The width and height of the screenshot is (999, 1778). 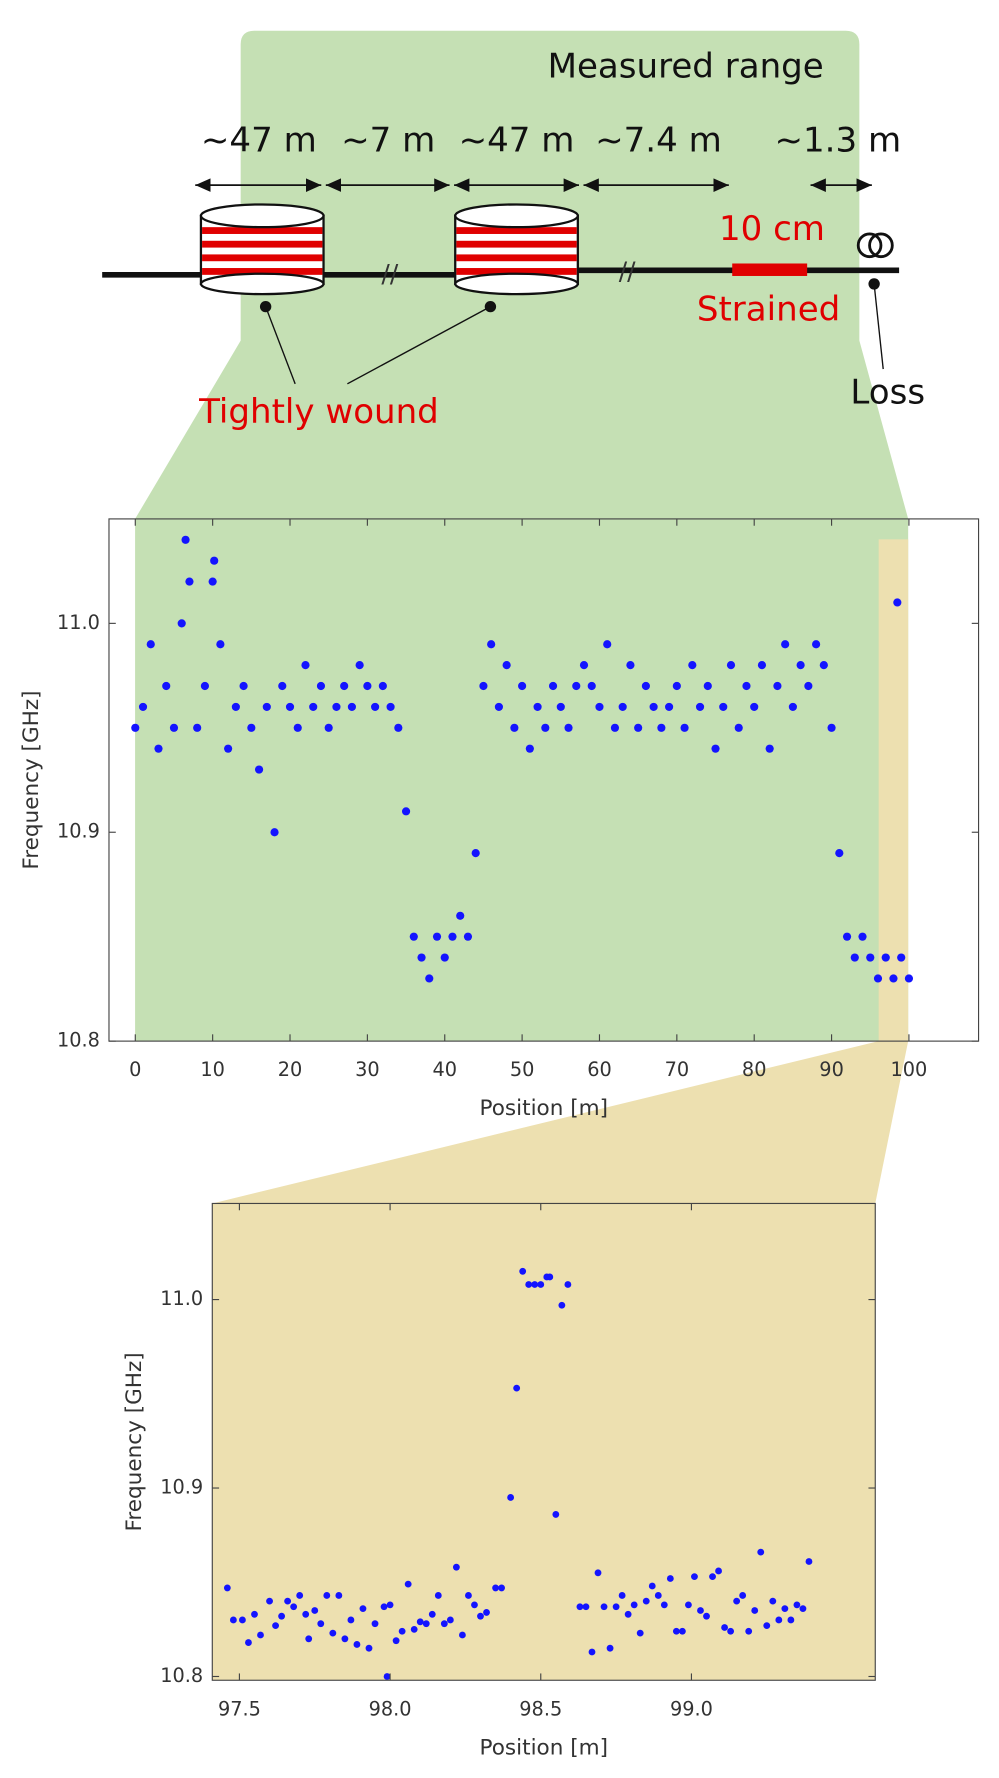 I want to click on x-tick-label: 100, so click(x=909, y=1069).